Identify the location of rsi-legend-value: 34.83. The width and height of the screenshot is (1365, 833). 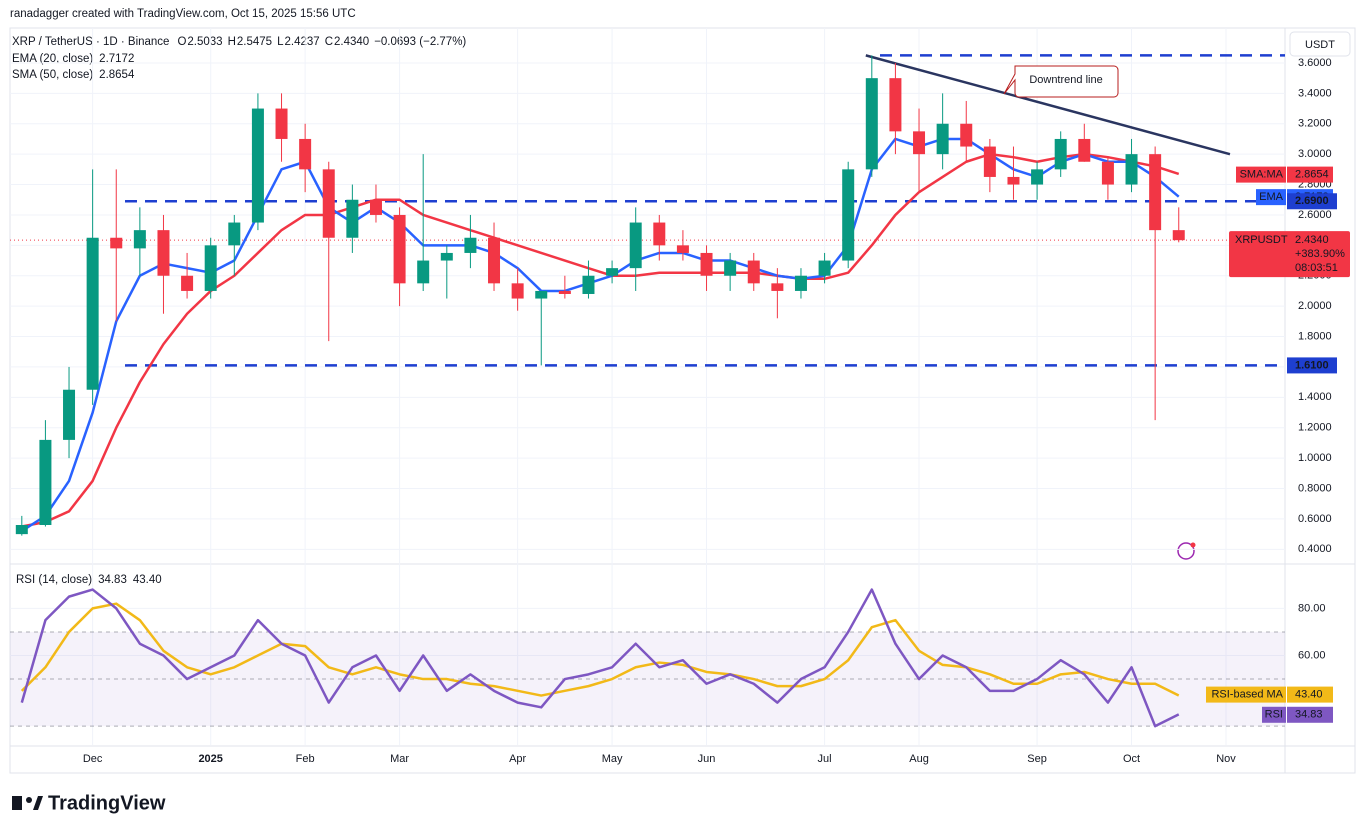
(112, 580).